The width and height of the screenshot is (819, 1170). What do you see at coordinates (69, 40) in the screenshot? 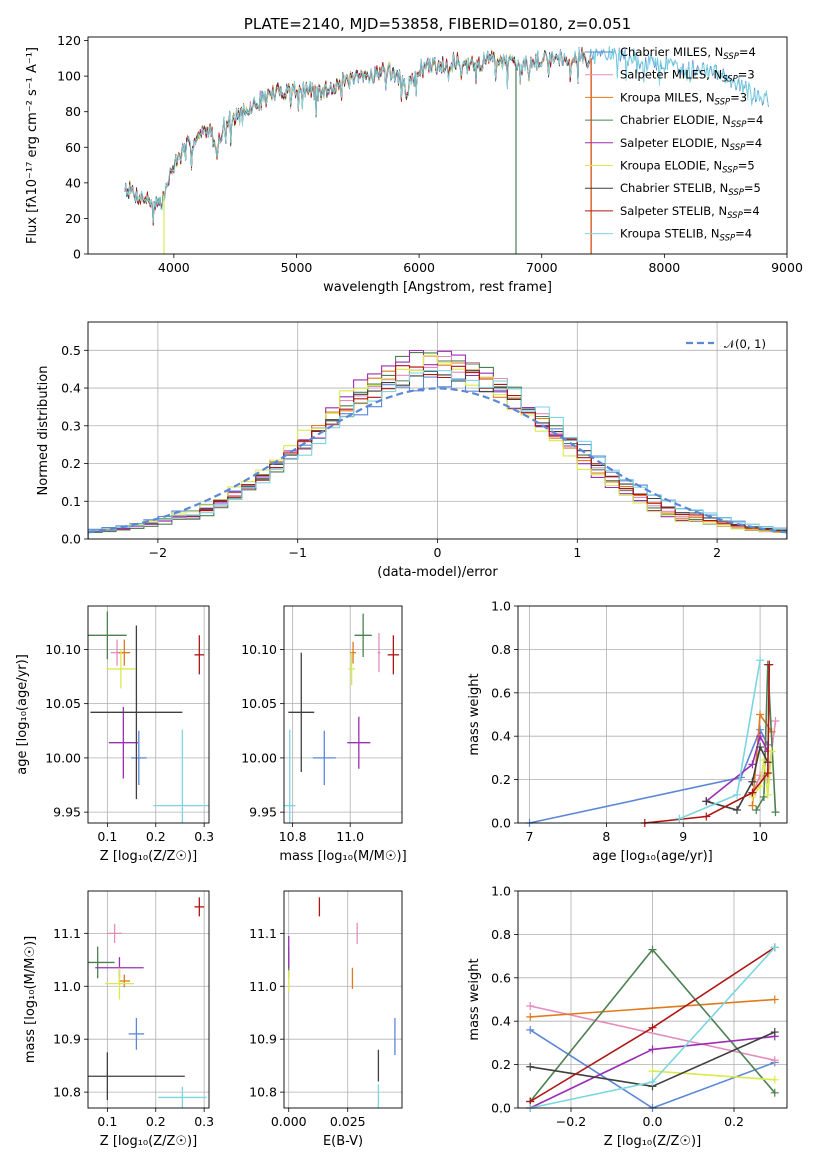
I see `spectrum-ytick-label: 120` at bounding box center [69, 40].